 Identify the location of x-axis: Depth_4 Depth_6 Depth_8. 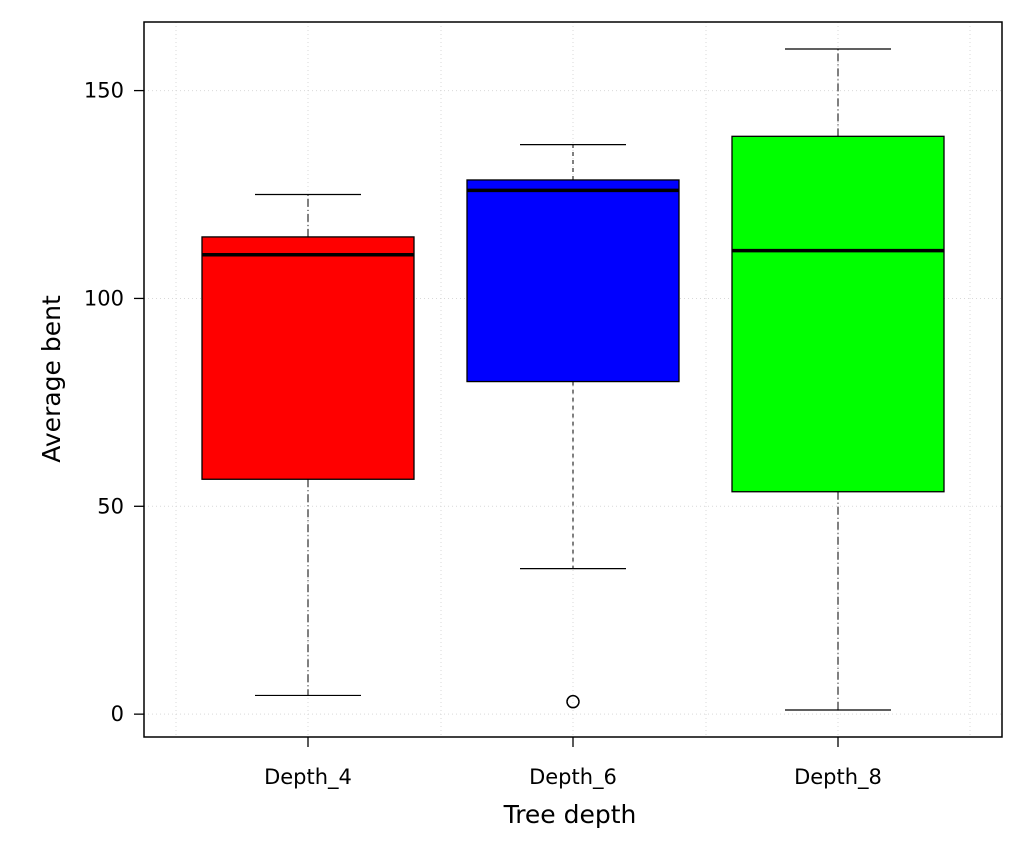
(573, 763).